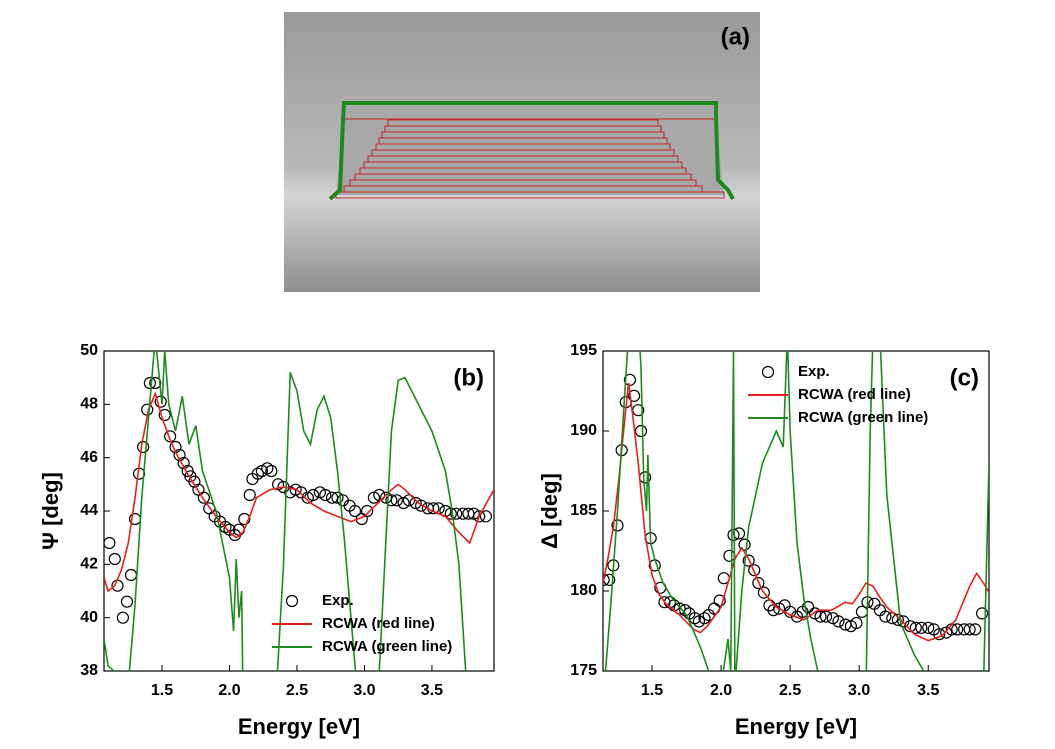  I want to click on red-layers, so click(530, 150).